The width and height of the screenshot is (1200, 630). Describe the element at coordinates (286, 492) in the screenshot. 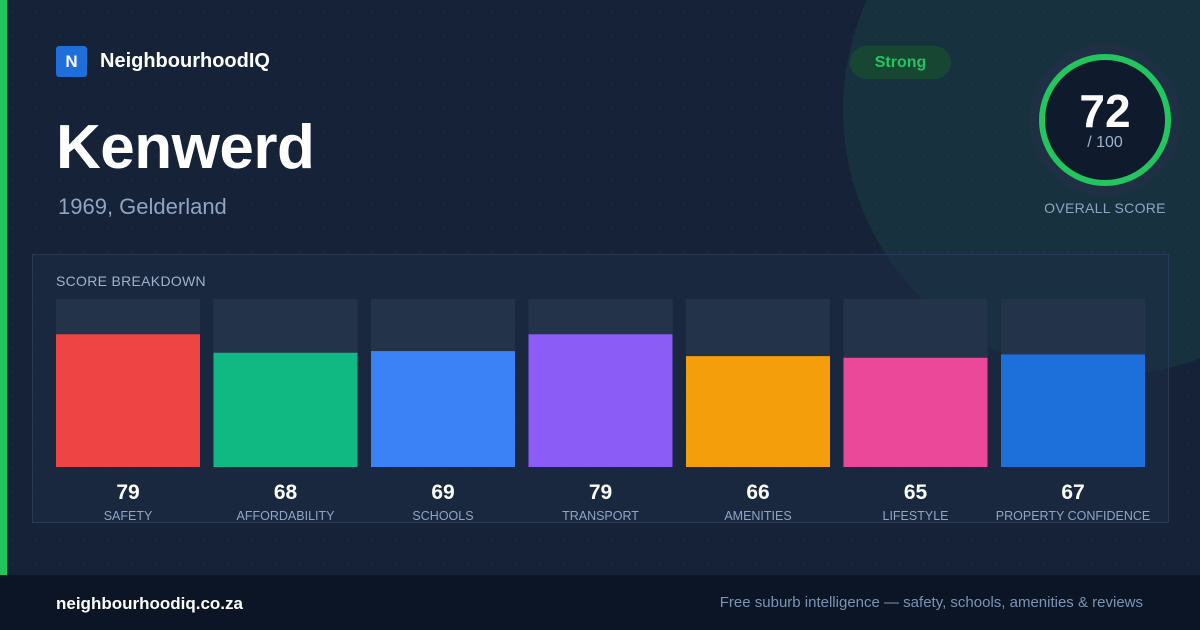

I see `bar-value-affordability: 68` at that location.